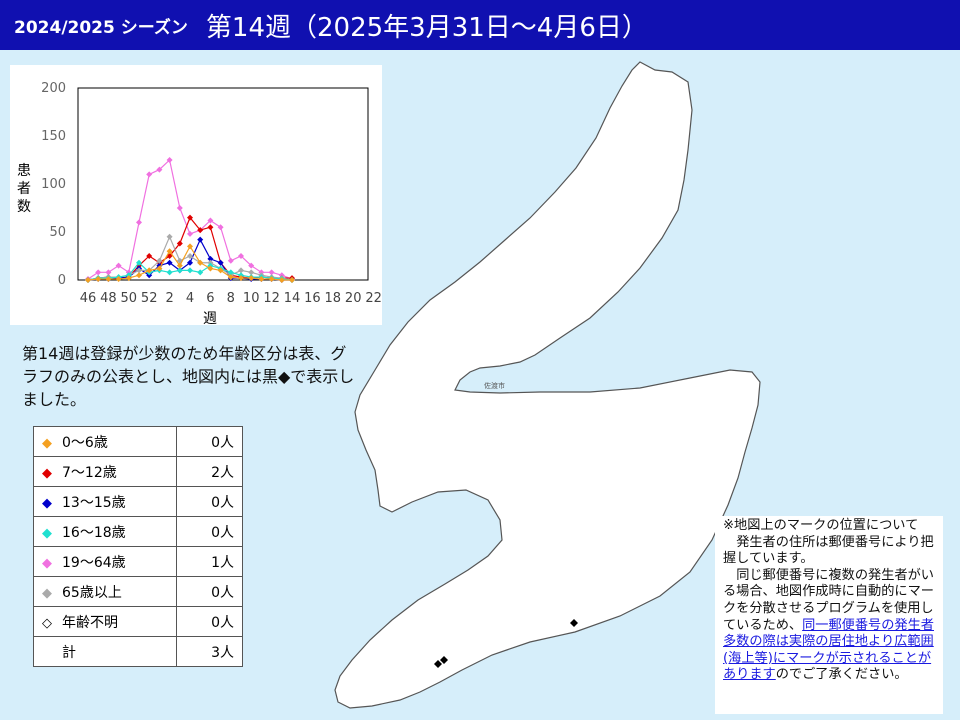 This screenshot has height=720, width=960. What do you see at coordinates (105, 651) in the screenshot?
I see `legend-label-cell: 計` at bounding box center [105, 651].